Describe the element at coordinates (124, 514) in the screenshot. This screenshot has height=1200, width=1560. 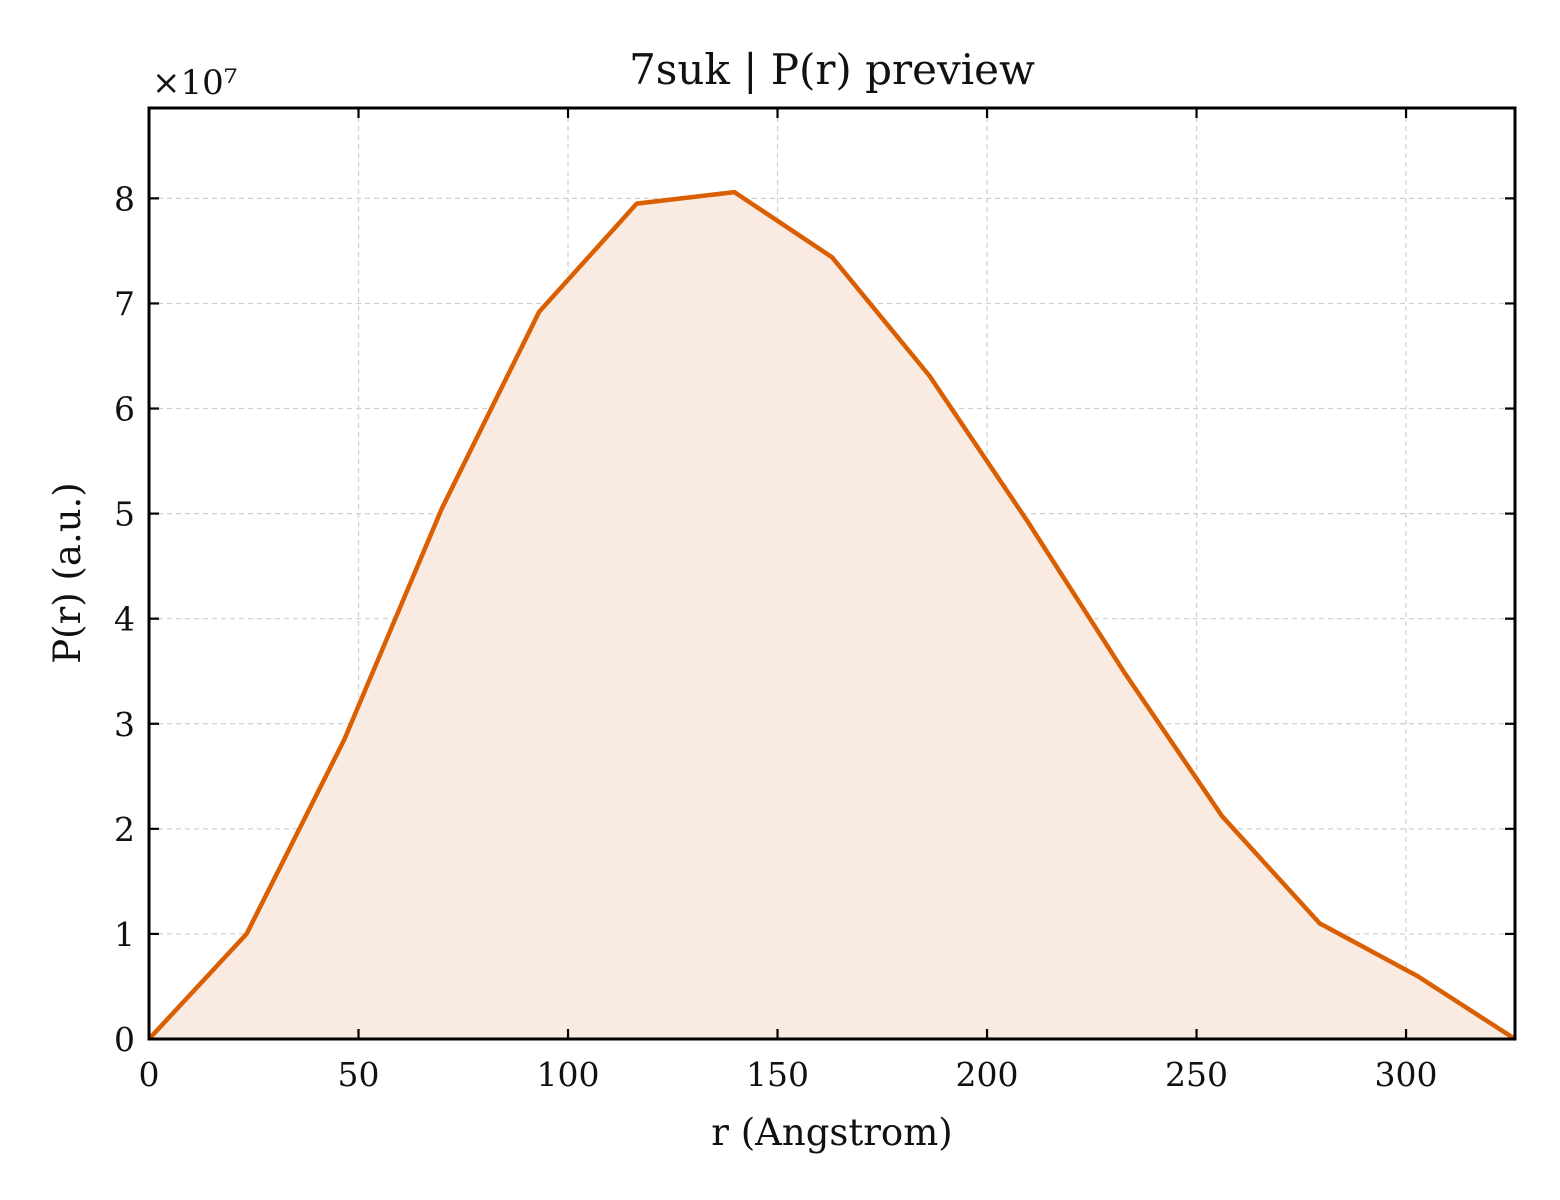
I see `y-tick-label: 5` at that location.